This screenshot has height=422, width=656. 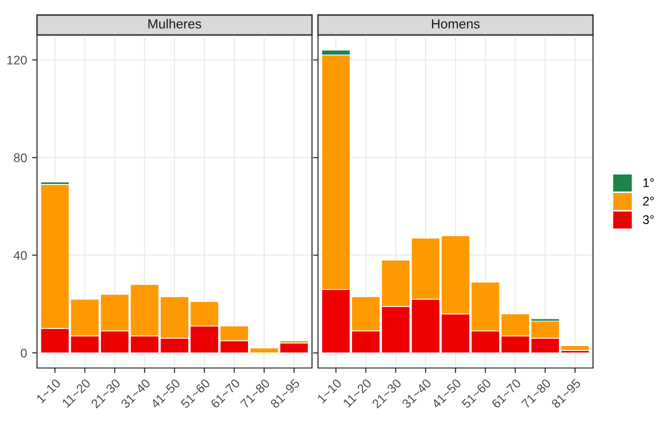 I want to click on y-tick-label: 80, so click(x=20, y=157).